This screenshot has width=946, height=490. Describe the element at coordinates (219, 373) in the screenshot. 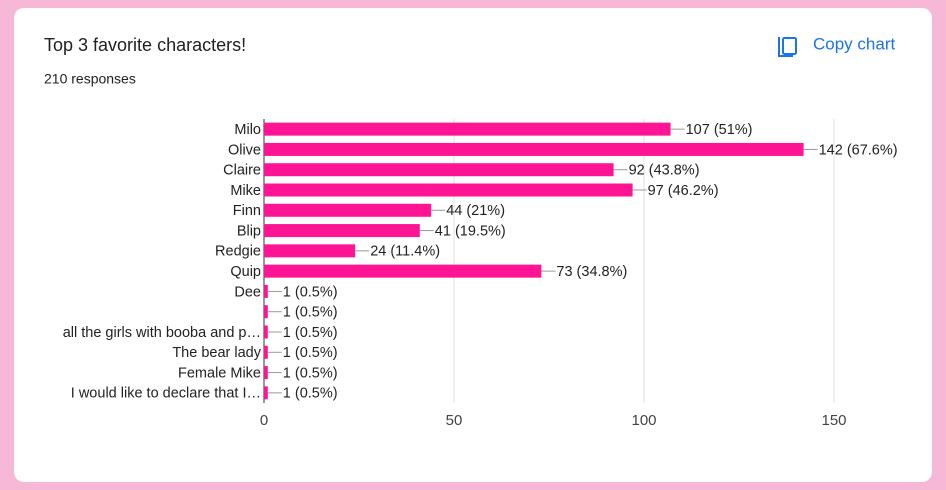

I see `y-tick-label: Female Mike` at that location.